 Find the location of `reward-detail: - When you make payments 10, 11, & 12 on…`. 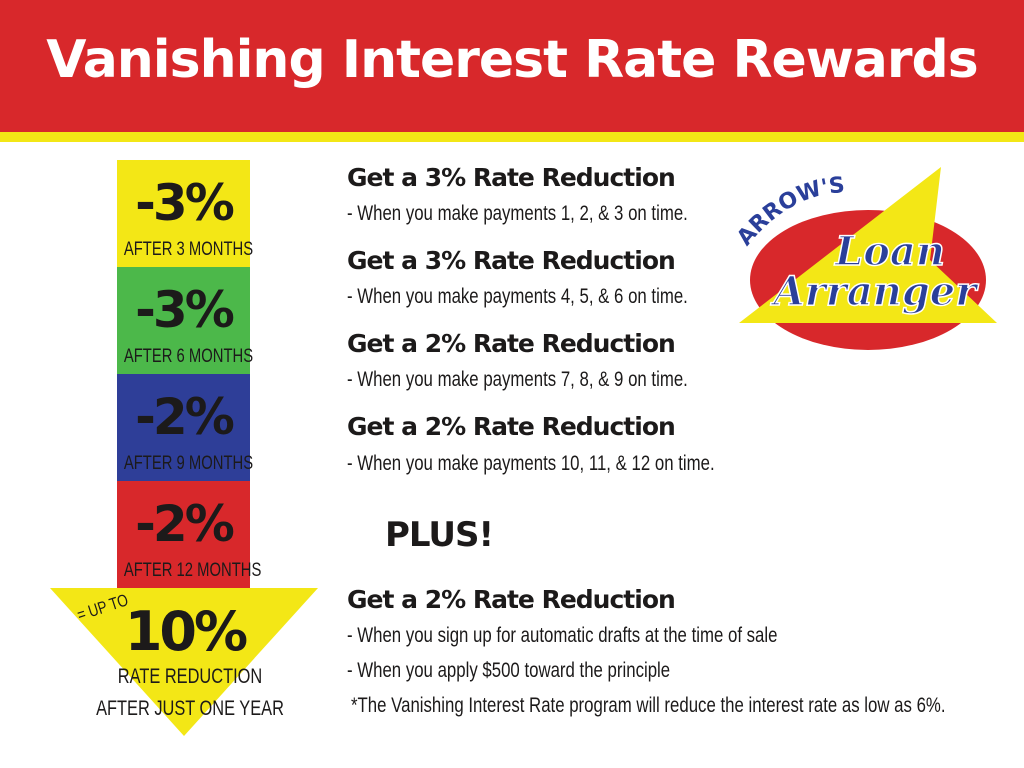

reward-detail: - When you make payments 10, 11, & 12 on… is located at coordinates (531, 463).